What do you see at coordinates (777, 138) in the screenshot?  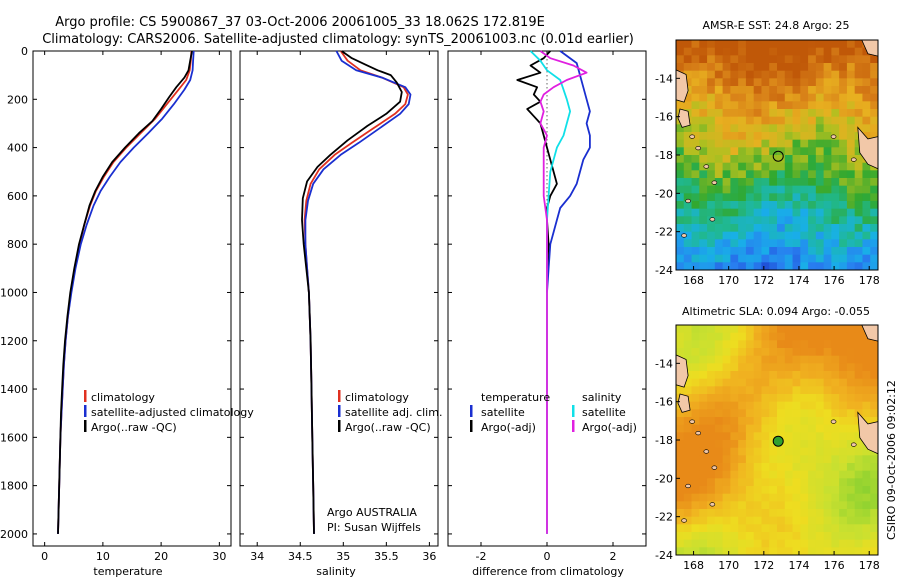 I see `sst-map-land` at bounding box center [777, 138].